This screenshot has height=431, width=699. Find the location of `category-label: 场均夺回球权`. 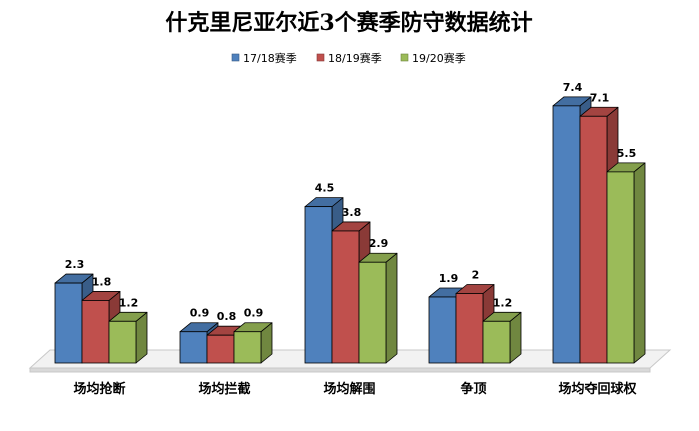

category-label: 场均夺回球权 is located at coordinates (597, 389).